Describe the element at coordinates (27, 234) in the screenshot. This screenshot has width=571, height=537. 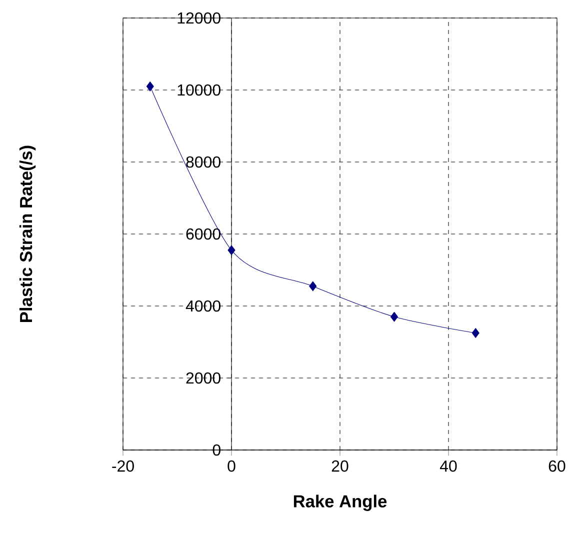
I see `y-axis-title: Plastic Strain Rate(/s)` at that location.